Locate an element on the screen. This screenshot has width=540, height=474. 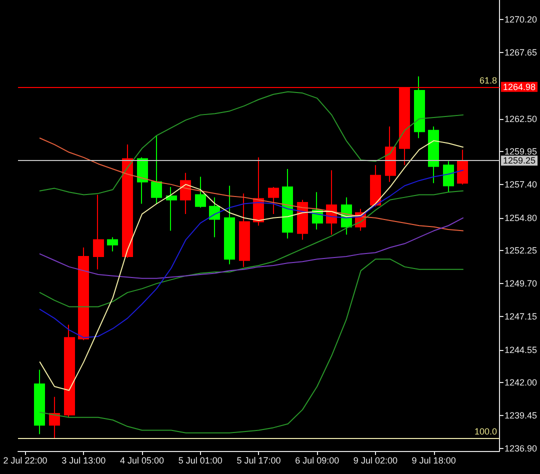
y-tick-label: 1249.70 is located at coordinates (521, 283).